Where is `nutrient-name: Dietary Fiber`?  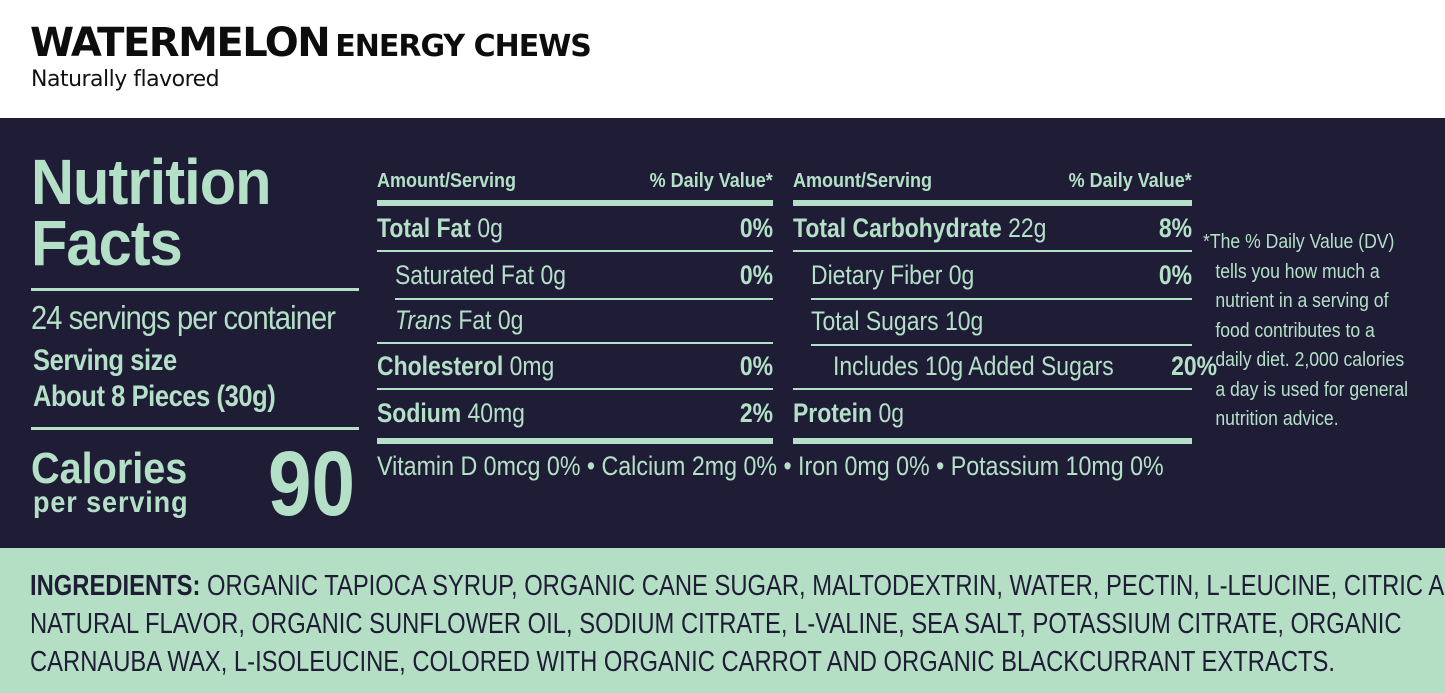
nutrient-name: Dietary Fiber is located at coordinates (877, 274).